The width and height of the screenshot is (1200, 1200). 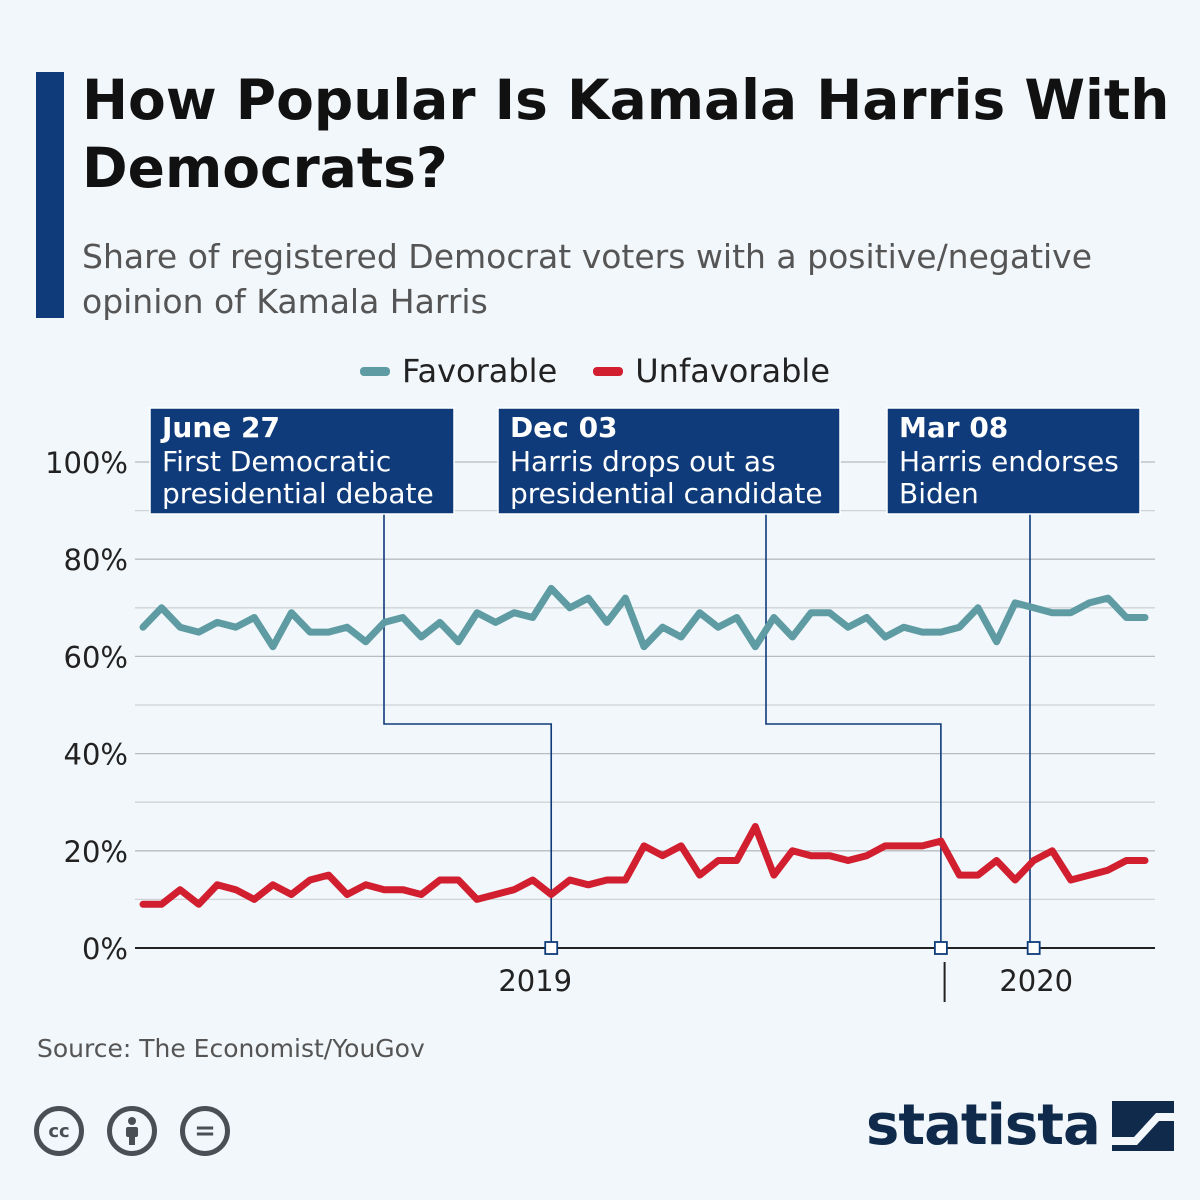 What do you see at coordinates (953, 427) in the screenshot?
I see `annotation-date: Mar 08` at bounding box center [953, 427].